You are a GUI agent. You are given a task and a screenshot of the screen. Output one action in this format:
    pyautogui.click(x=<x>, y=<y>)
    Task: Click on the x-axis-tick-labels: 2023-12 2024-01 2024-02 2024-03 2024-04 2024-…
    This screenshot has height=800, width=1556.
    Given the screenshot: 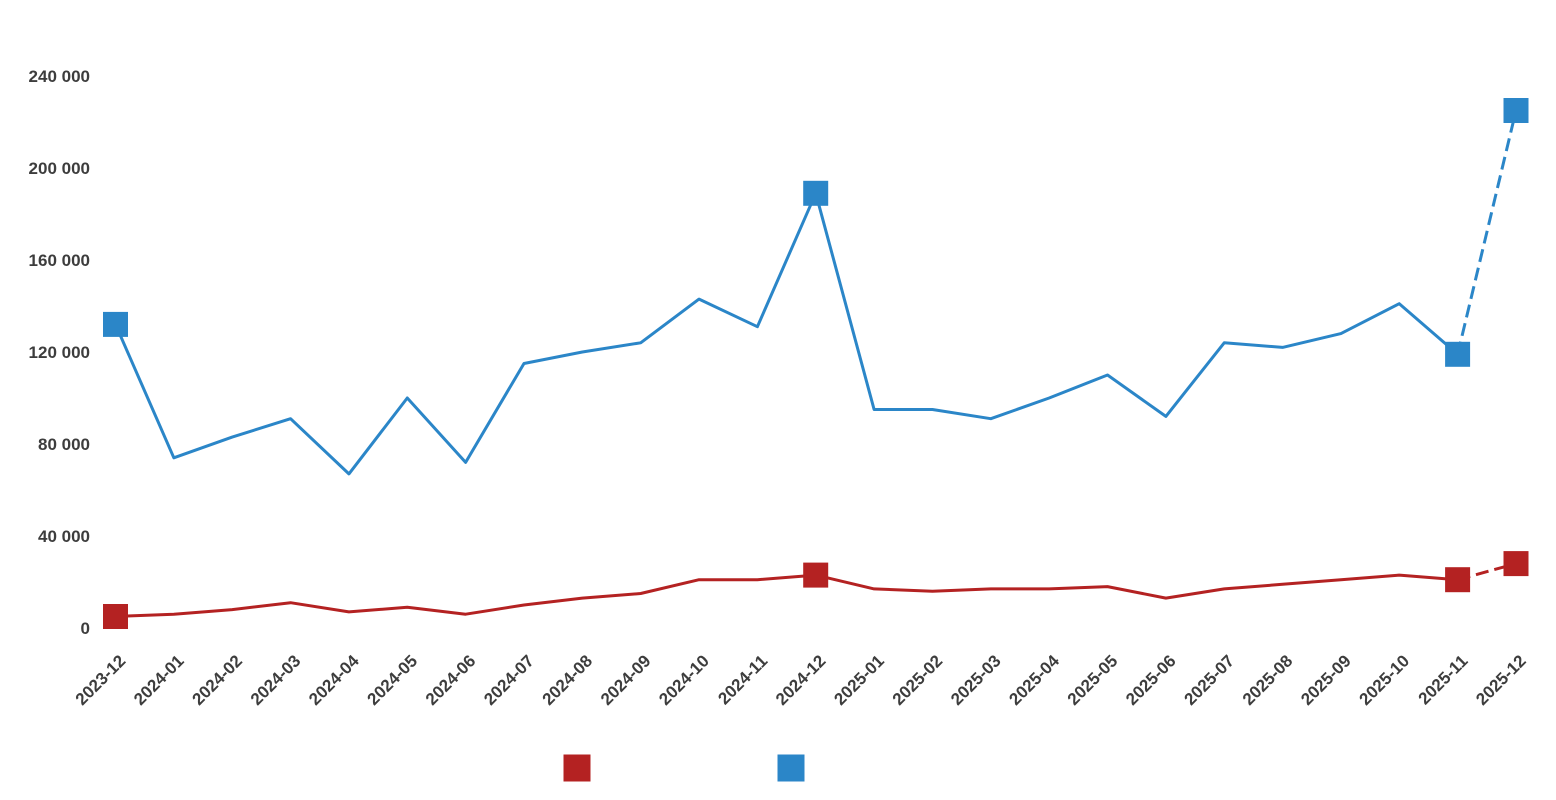 What is the action you would take?
    pyautogui.click(x=801, y=680)
    